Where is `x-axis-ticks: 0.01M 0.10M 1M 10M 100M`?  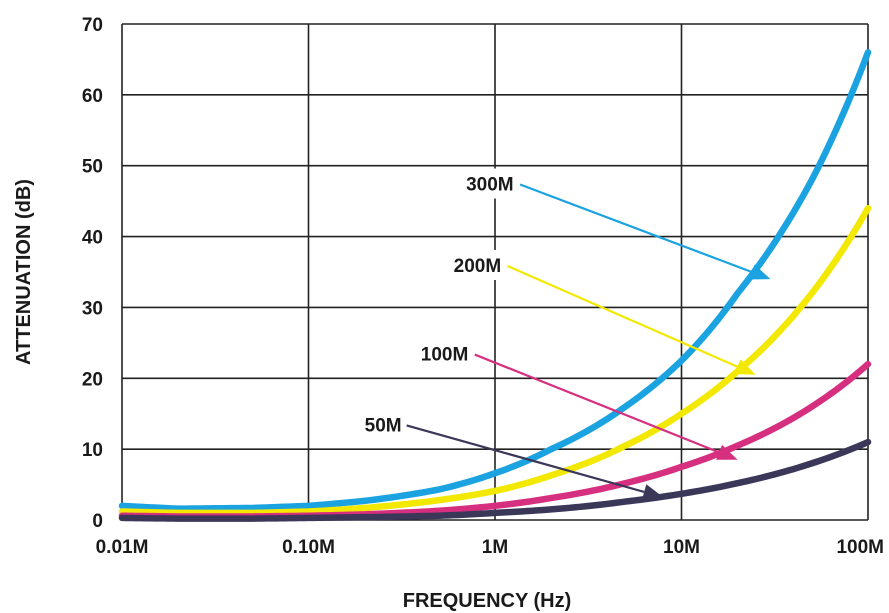
x-axis-ticks: 0.01M 0.10M 1M 10M 100M is located at coordinates (490, 547).